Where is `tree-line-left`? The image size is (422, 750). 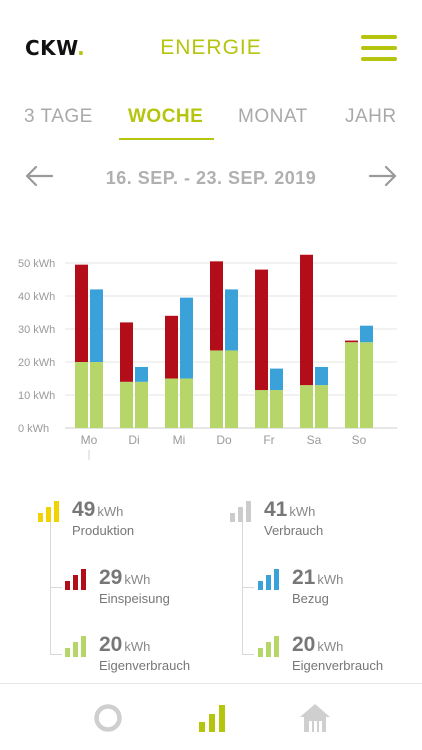
tree-line-left is located at coordinates (50, 582).